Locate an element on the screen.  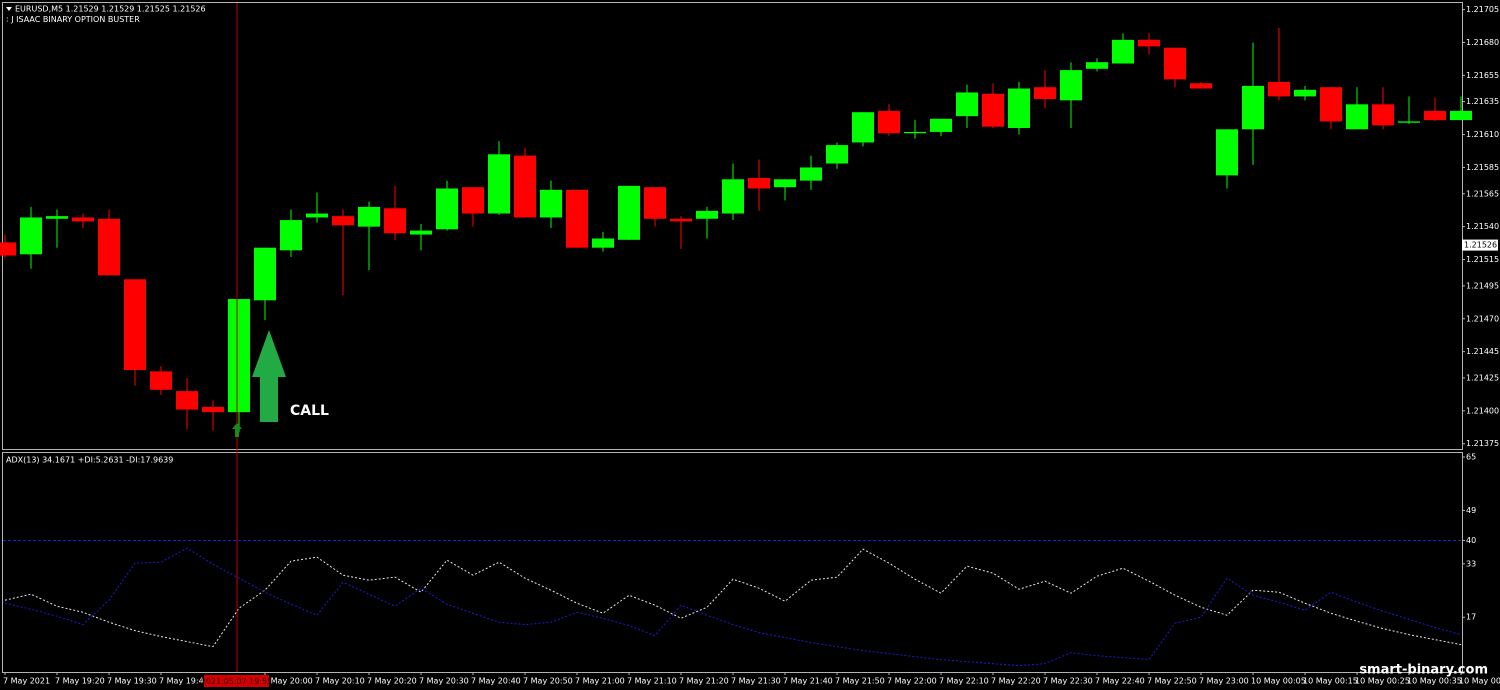
y-tick-label: 1.21610 is located at coordinates (1482, 134).